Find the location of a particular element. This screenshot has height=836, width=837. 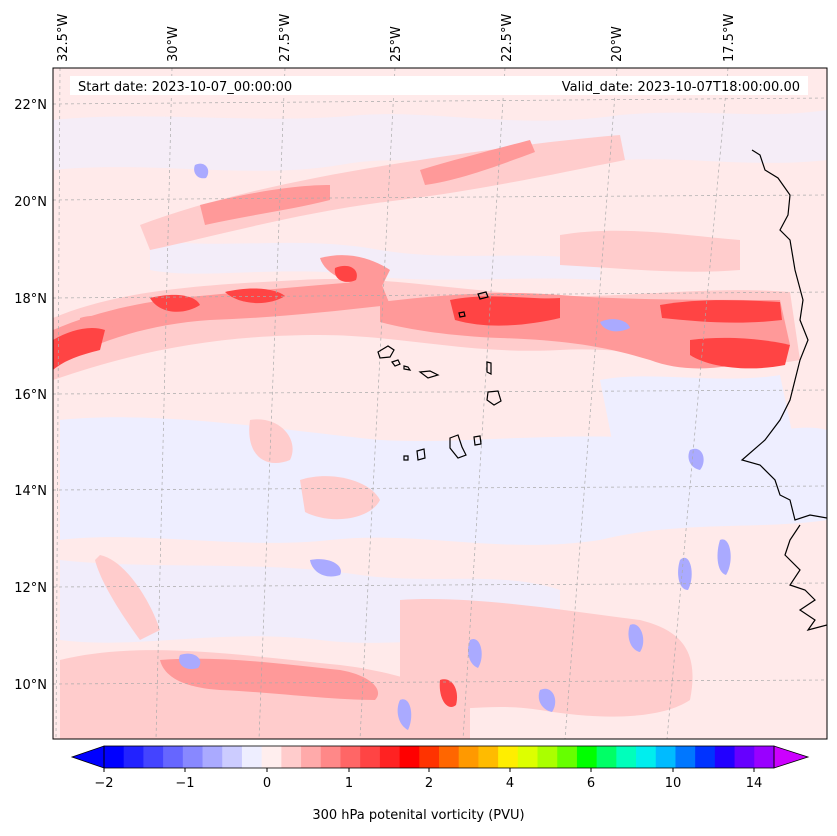

valid-date-text: Valid_date: 2023-10-07T18:00:00.00 is located at coordinates (681, 87).